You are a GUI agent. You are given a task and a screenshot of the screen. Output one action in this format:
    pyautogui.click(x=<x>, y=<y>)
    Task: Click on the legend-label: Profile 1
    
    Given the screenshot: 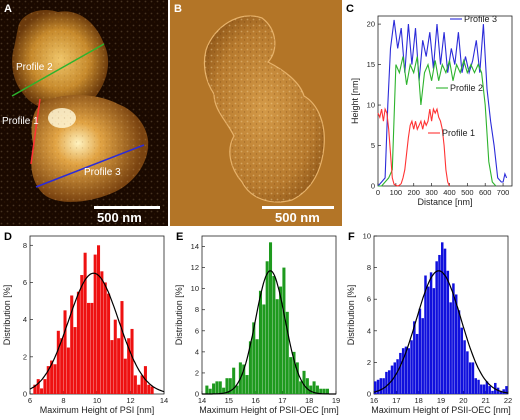 What is the action you would take?
    pyautogui.click(x=458, y=133)
    